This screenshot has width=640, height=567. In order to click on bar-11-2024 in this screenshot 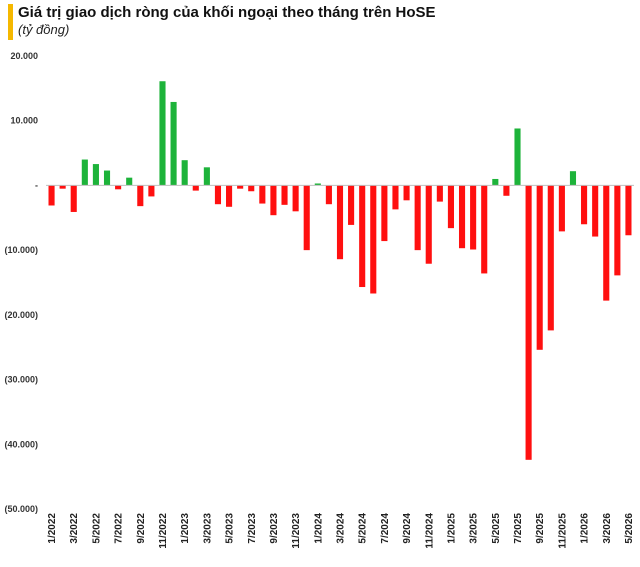, I will do `click(428, 224)`.